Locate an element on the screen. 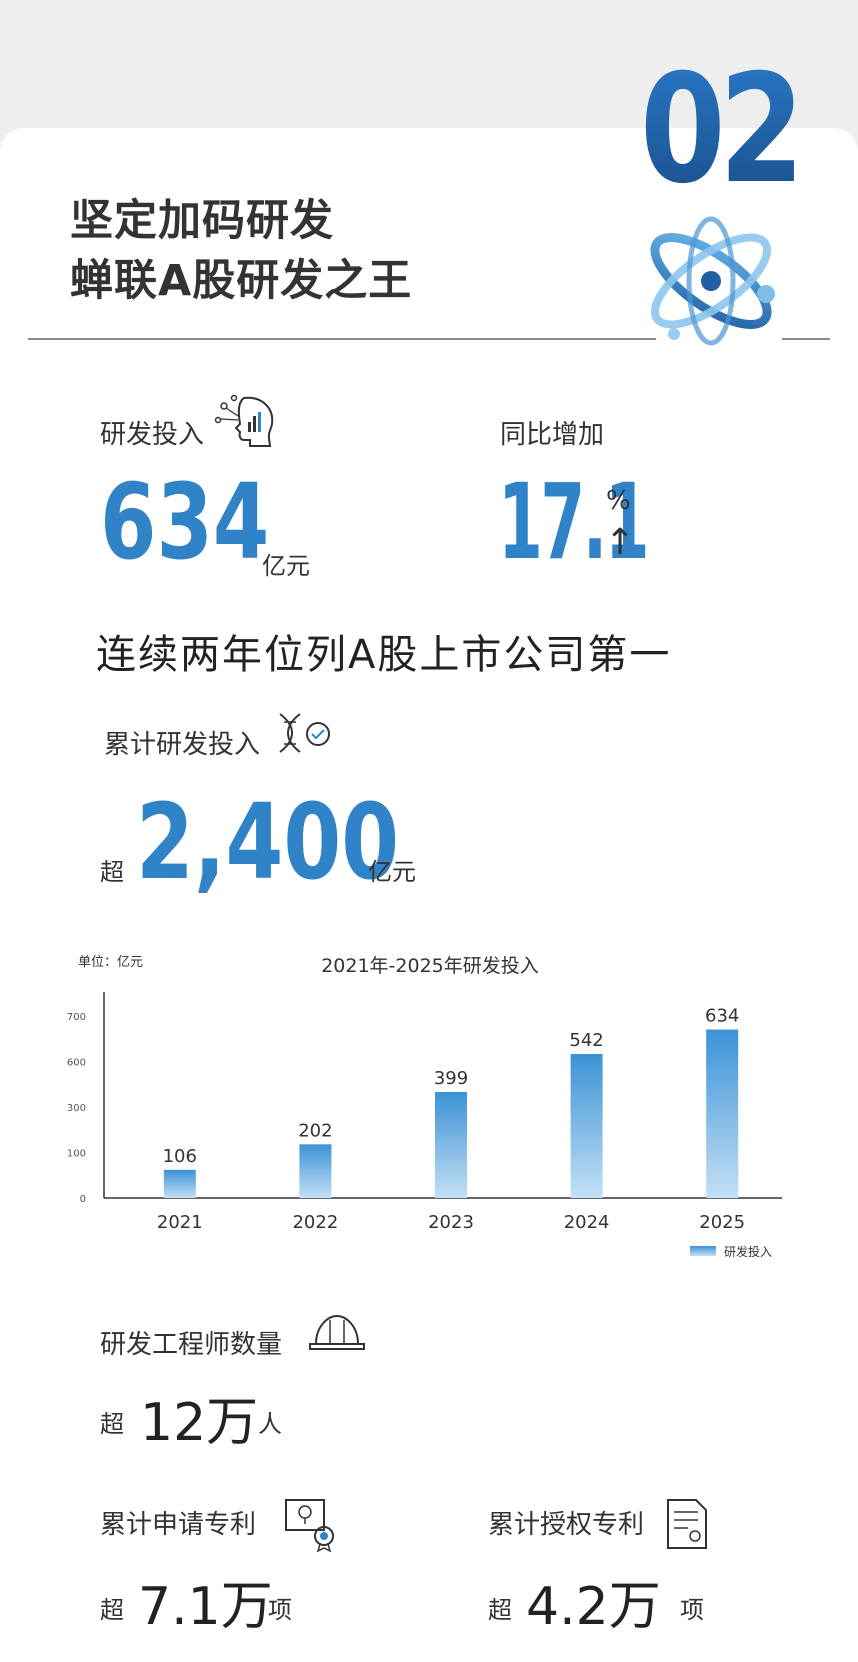 The width and height of the screenshot is (858, 1662). bar-value-label: 106 is located at coordinates (180, 1156).